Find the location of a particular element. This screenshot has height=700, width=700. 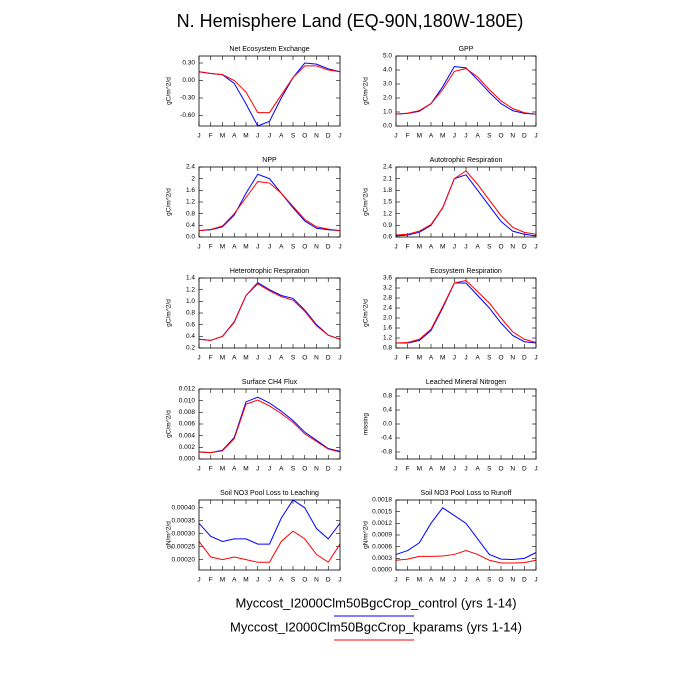

y-tick-label: 0.0018 is located at coordinates (382, 500).